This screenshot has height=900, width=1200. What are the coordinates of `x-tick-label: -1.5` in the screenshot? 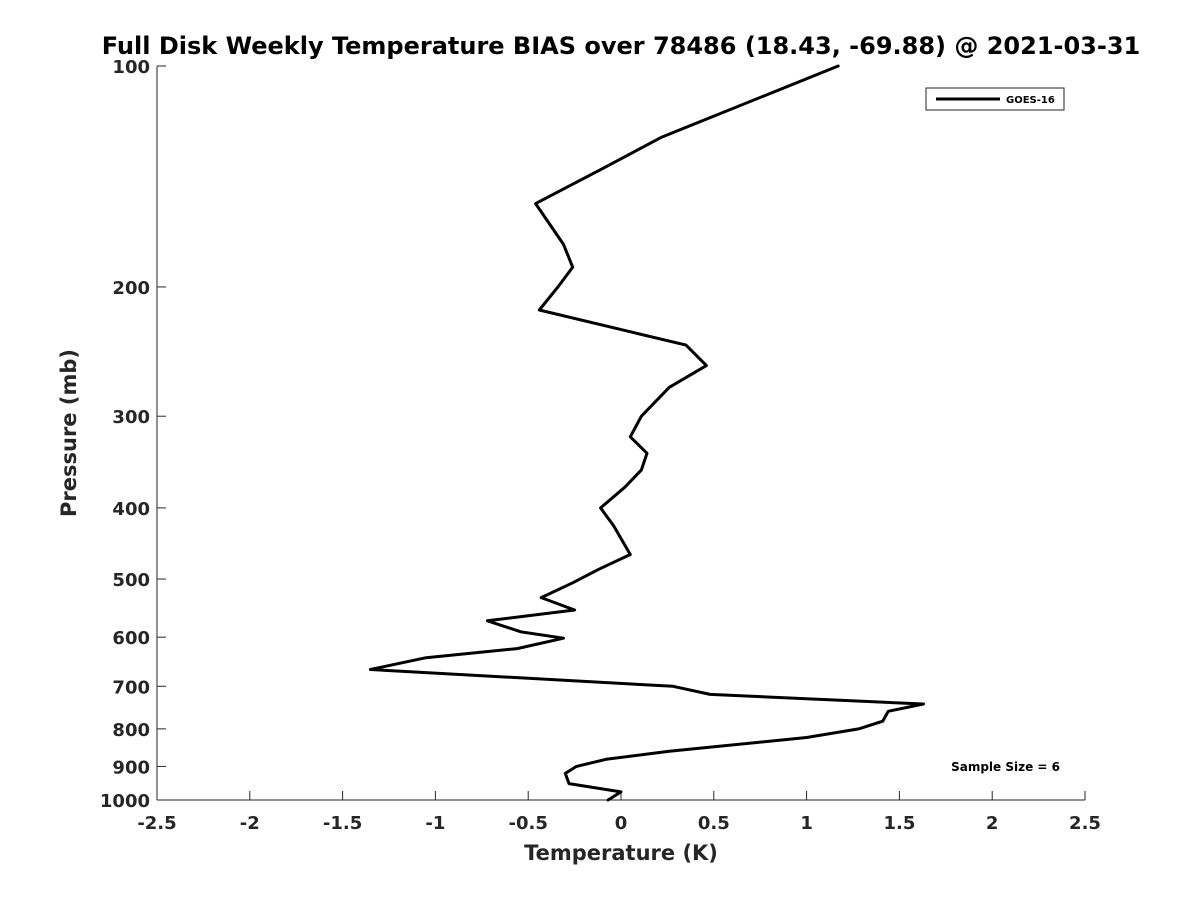 It's located at (342, 823).